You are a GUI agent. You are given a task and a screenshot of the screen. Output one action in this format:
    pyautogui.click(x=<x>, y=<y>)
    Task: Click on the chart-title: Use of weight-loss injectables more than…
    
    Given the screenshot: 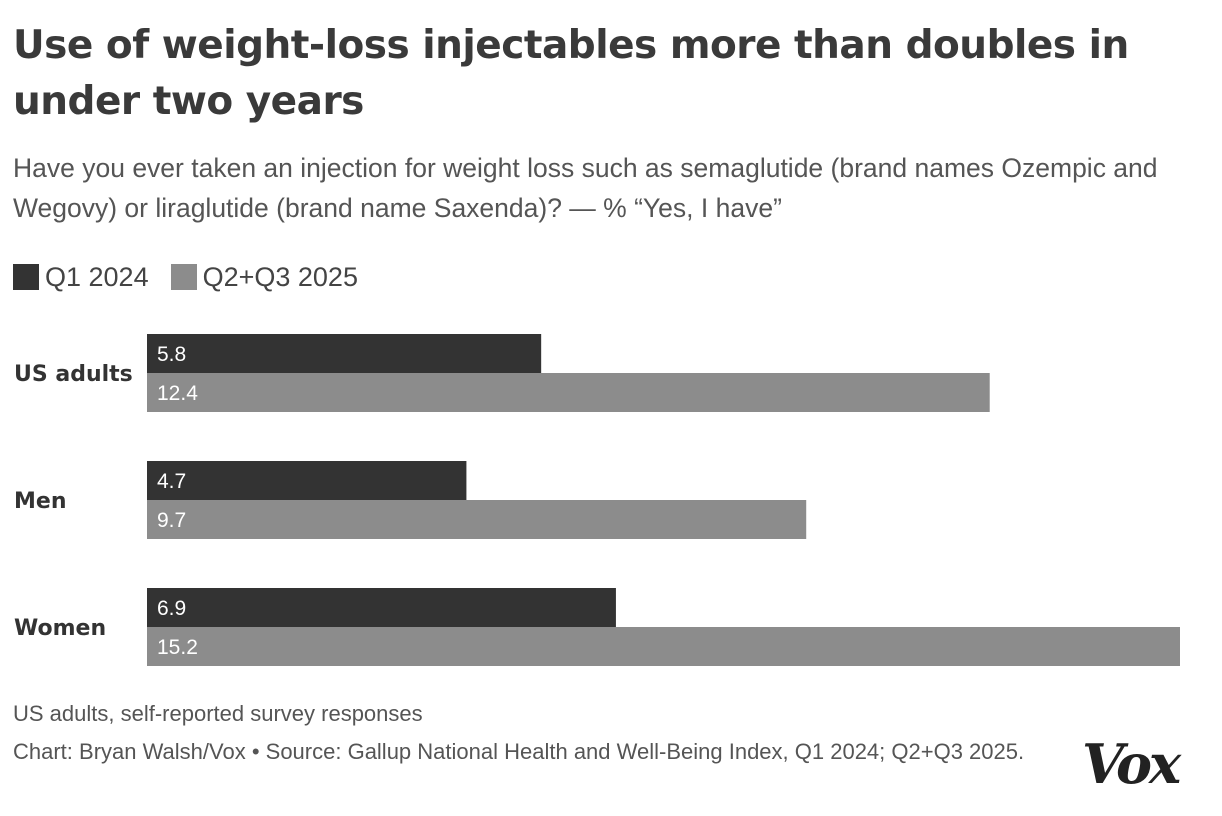 What is the action you would take?
    pyautogui.click(x=571, y=73)
    